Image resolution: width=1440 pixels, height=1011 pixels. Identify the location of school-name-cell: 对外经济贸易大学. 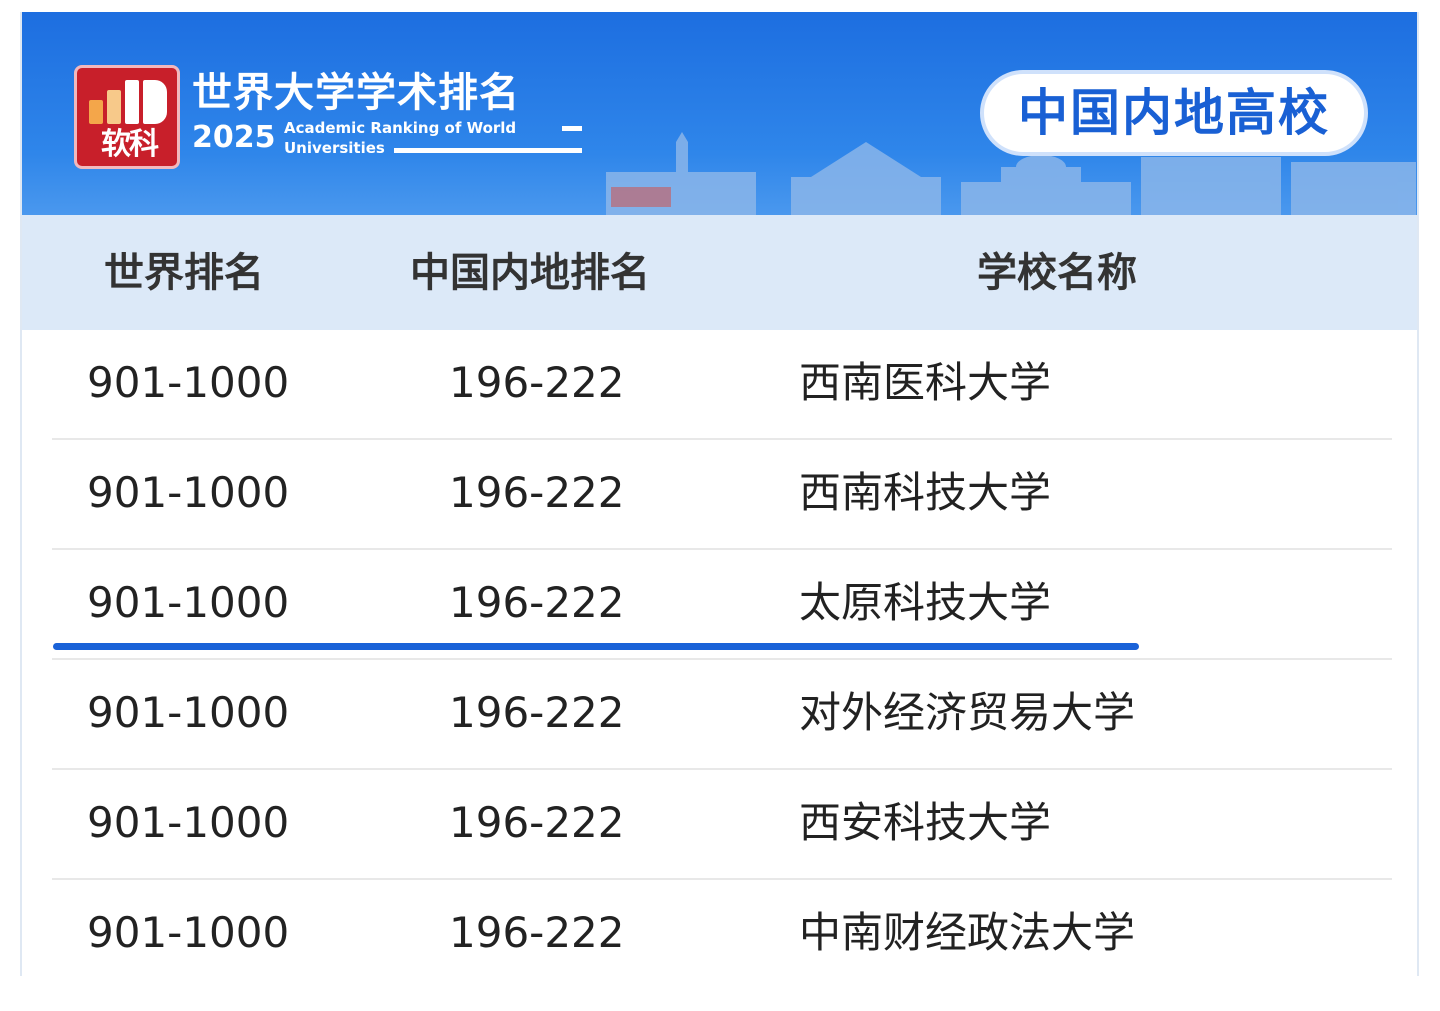
(967, 712).